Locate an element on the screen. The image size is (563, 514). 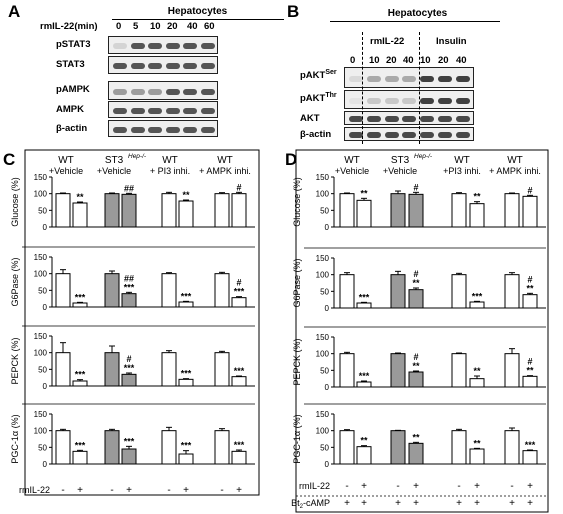
panel-b-group-insulin: Insulin is located at coordinates (451, 41).